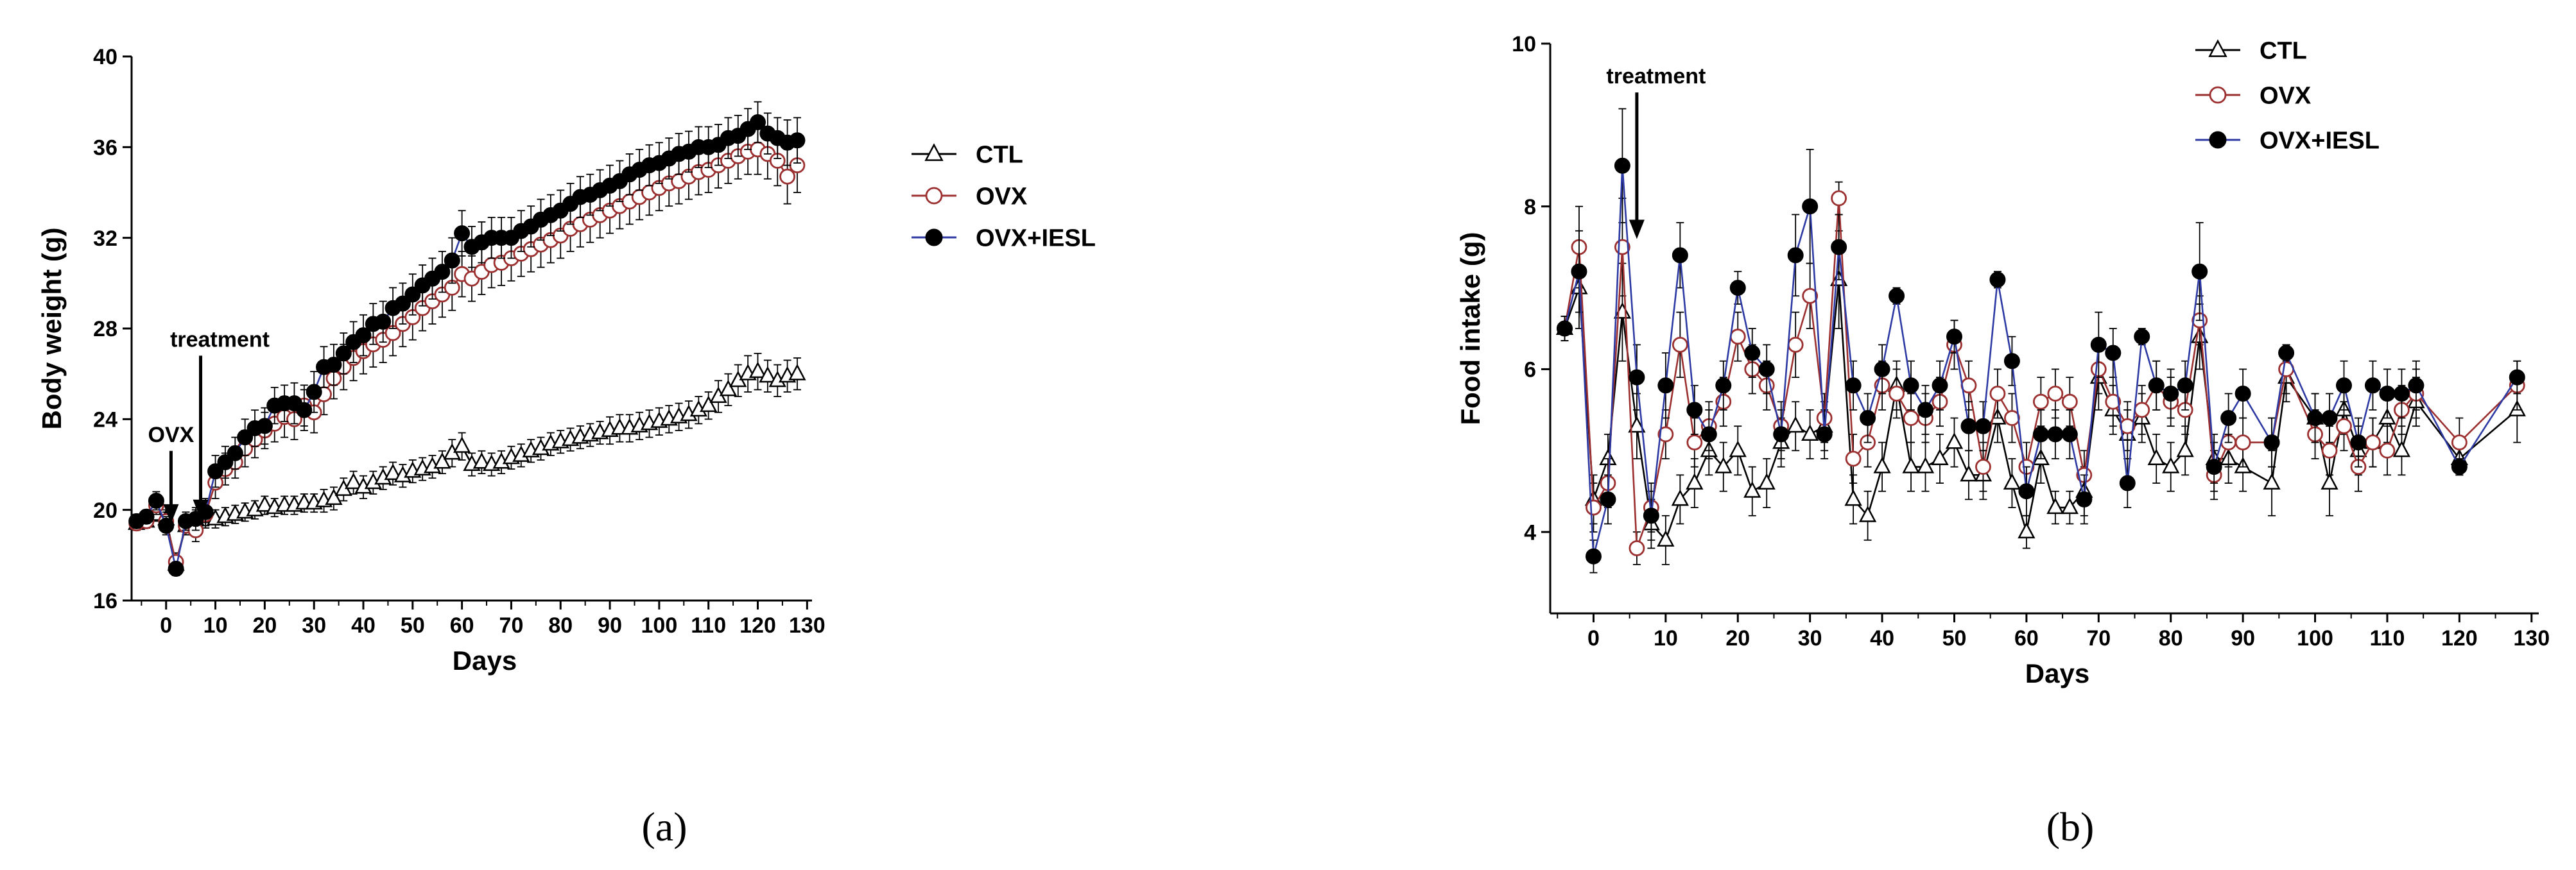  Describe the element at coordinates (171, 473) in the screenshot. I see `annotation-ovx: OVX` at that location.